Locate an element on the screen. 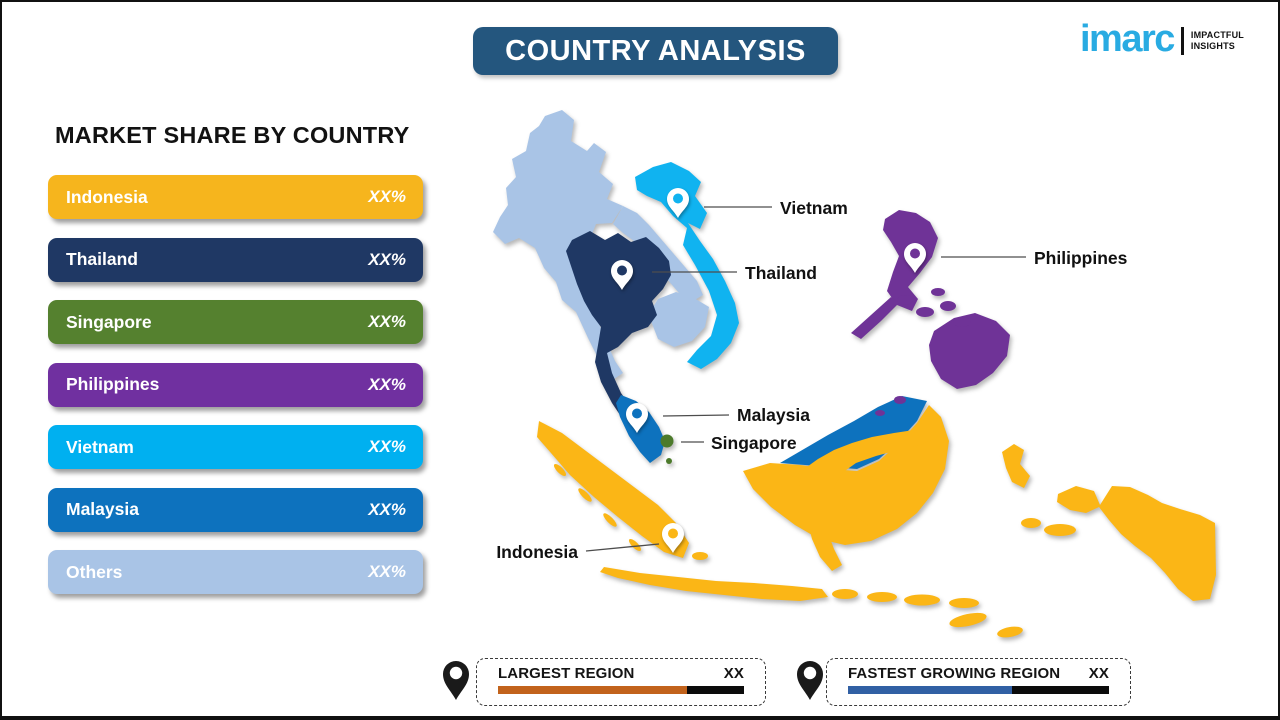  island-halmahera is located at coordinates (1016, 466).